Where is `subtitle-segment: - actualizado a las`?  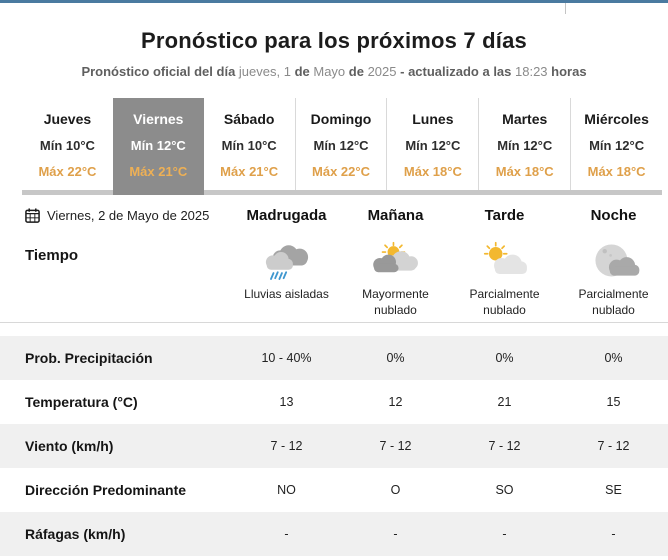
subtitle-segment: - actualizado a las is located at coordinates (457, 71).